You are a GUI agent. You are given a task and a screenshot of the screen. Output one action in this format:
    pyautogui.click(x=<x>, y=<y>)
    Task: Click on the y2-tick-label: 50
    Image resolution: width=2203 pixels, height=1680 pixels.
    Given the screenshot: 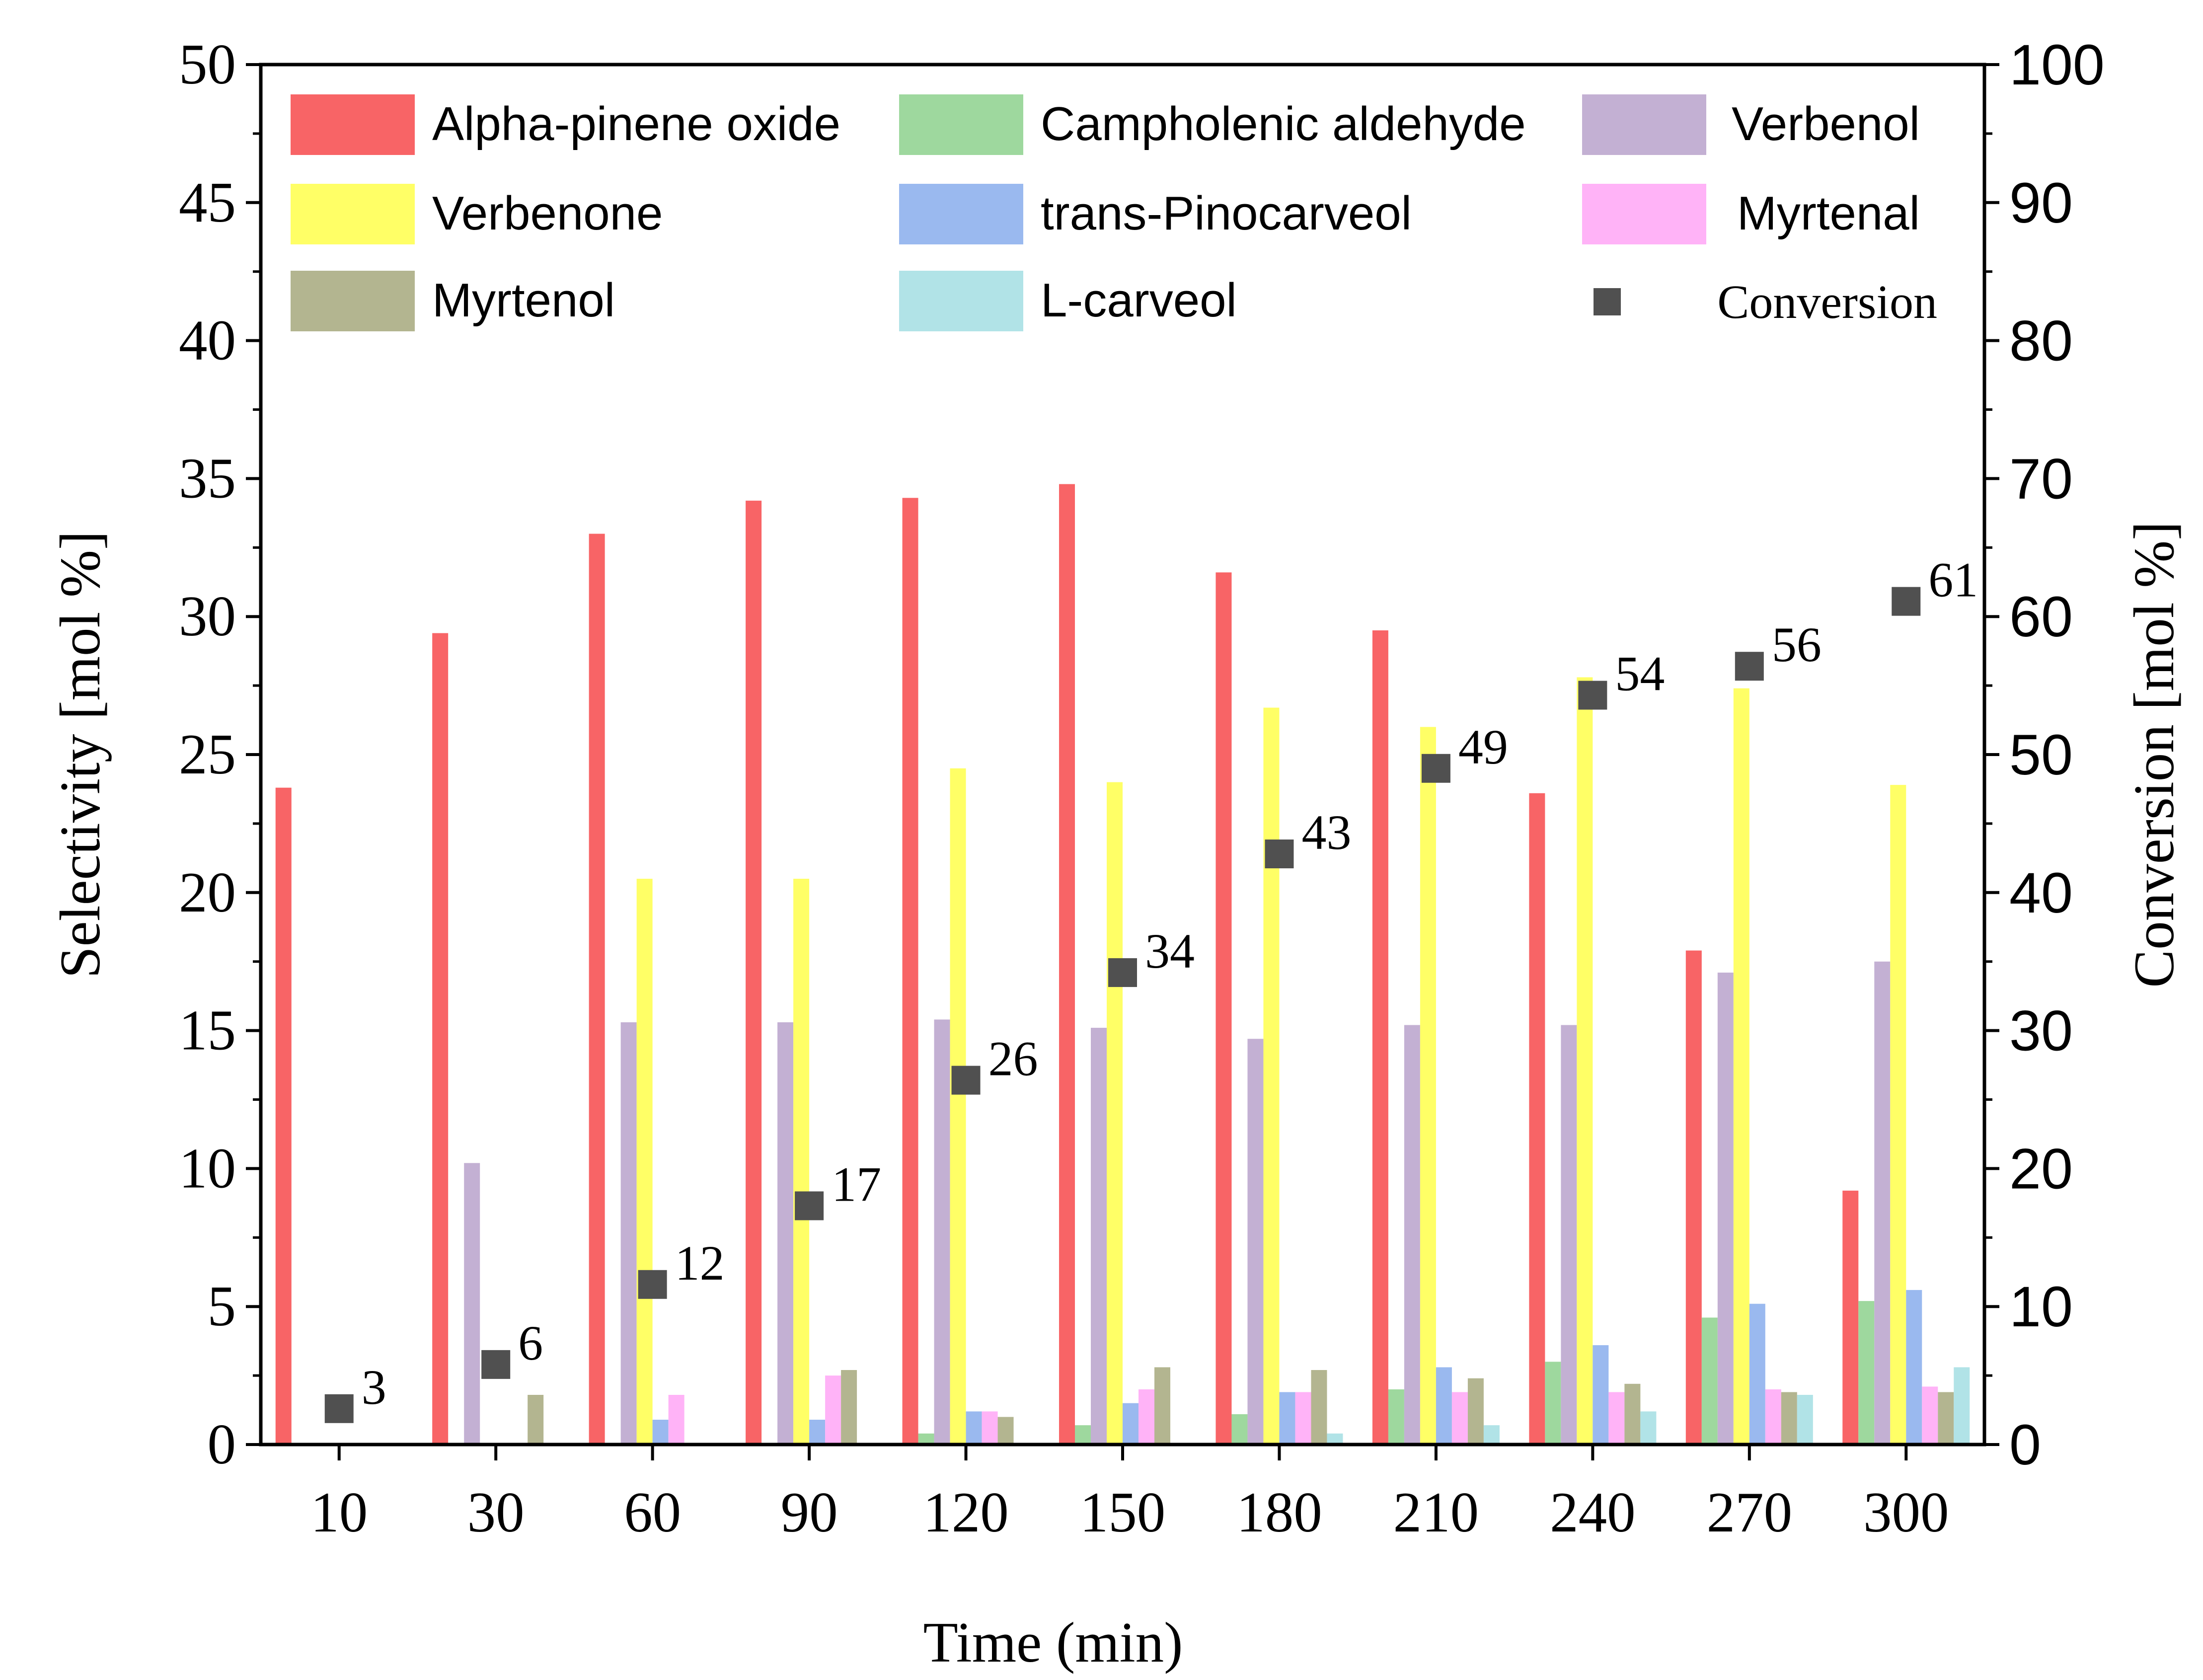 What is the action you would take?
    pyautogui.click(x=2041, y=755)
    